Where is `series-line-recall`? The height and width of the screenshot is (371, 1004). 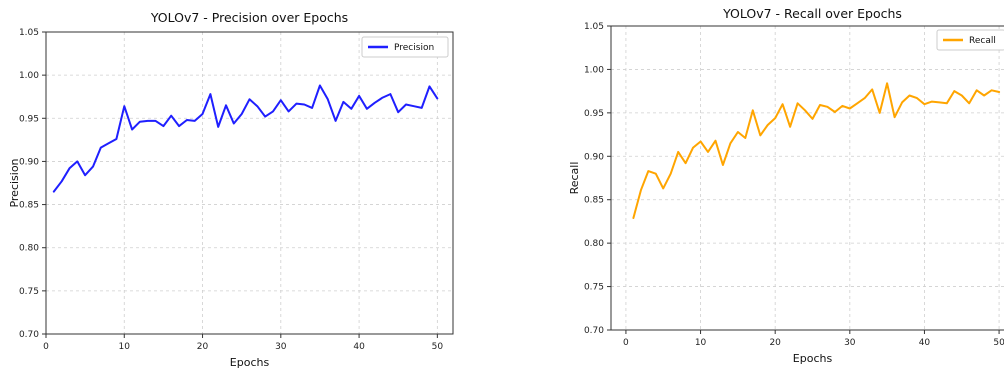
series-line-recall is located at coordinates (816, 150).